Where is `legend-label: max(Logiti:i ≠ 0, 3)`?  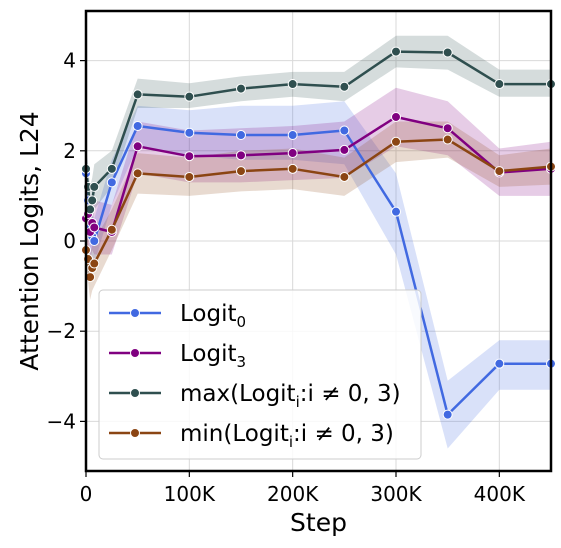 legend-label: max(Logiti:i ≠ 0, 3) is located at coordinates (290, 396).